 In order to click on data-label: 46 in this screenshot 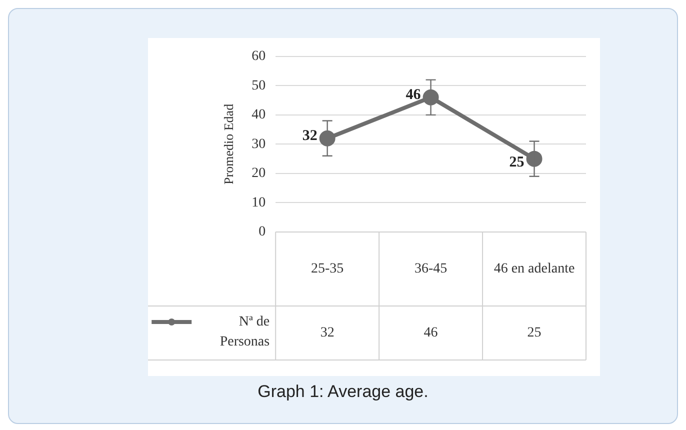, I will do `click(431, 333)`.